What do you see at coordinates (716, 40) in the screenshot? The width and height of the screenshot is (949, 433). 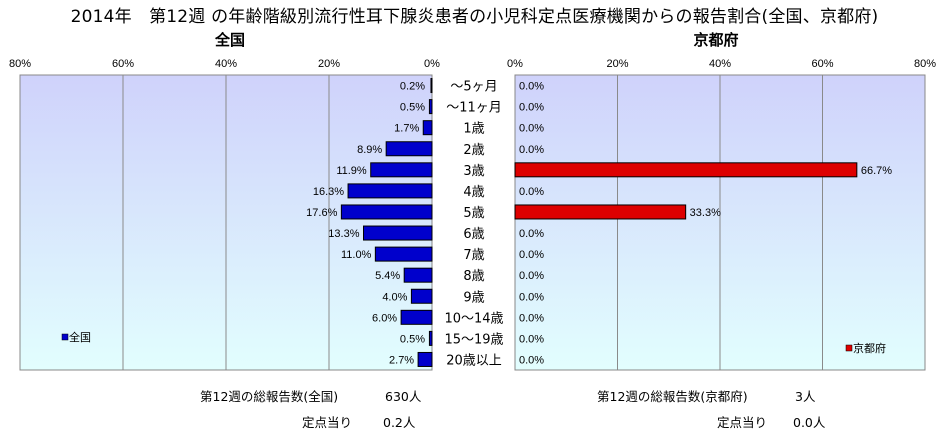 I see `right-panel-title: 京都府` at bounding box center [716, 40].